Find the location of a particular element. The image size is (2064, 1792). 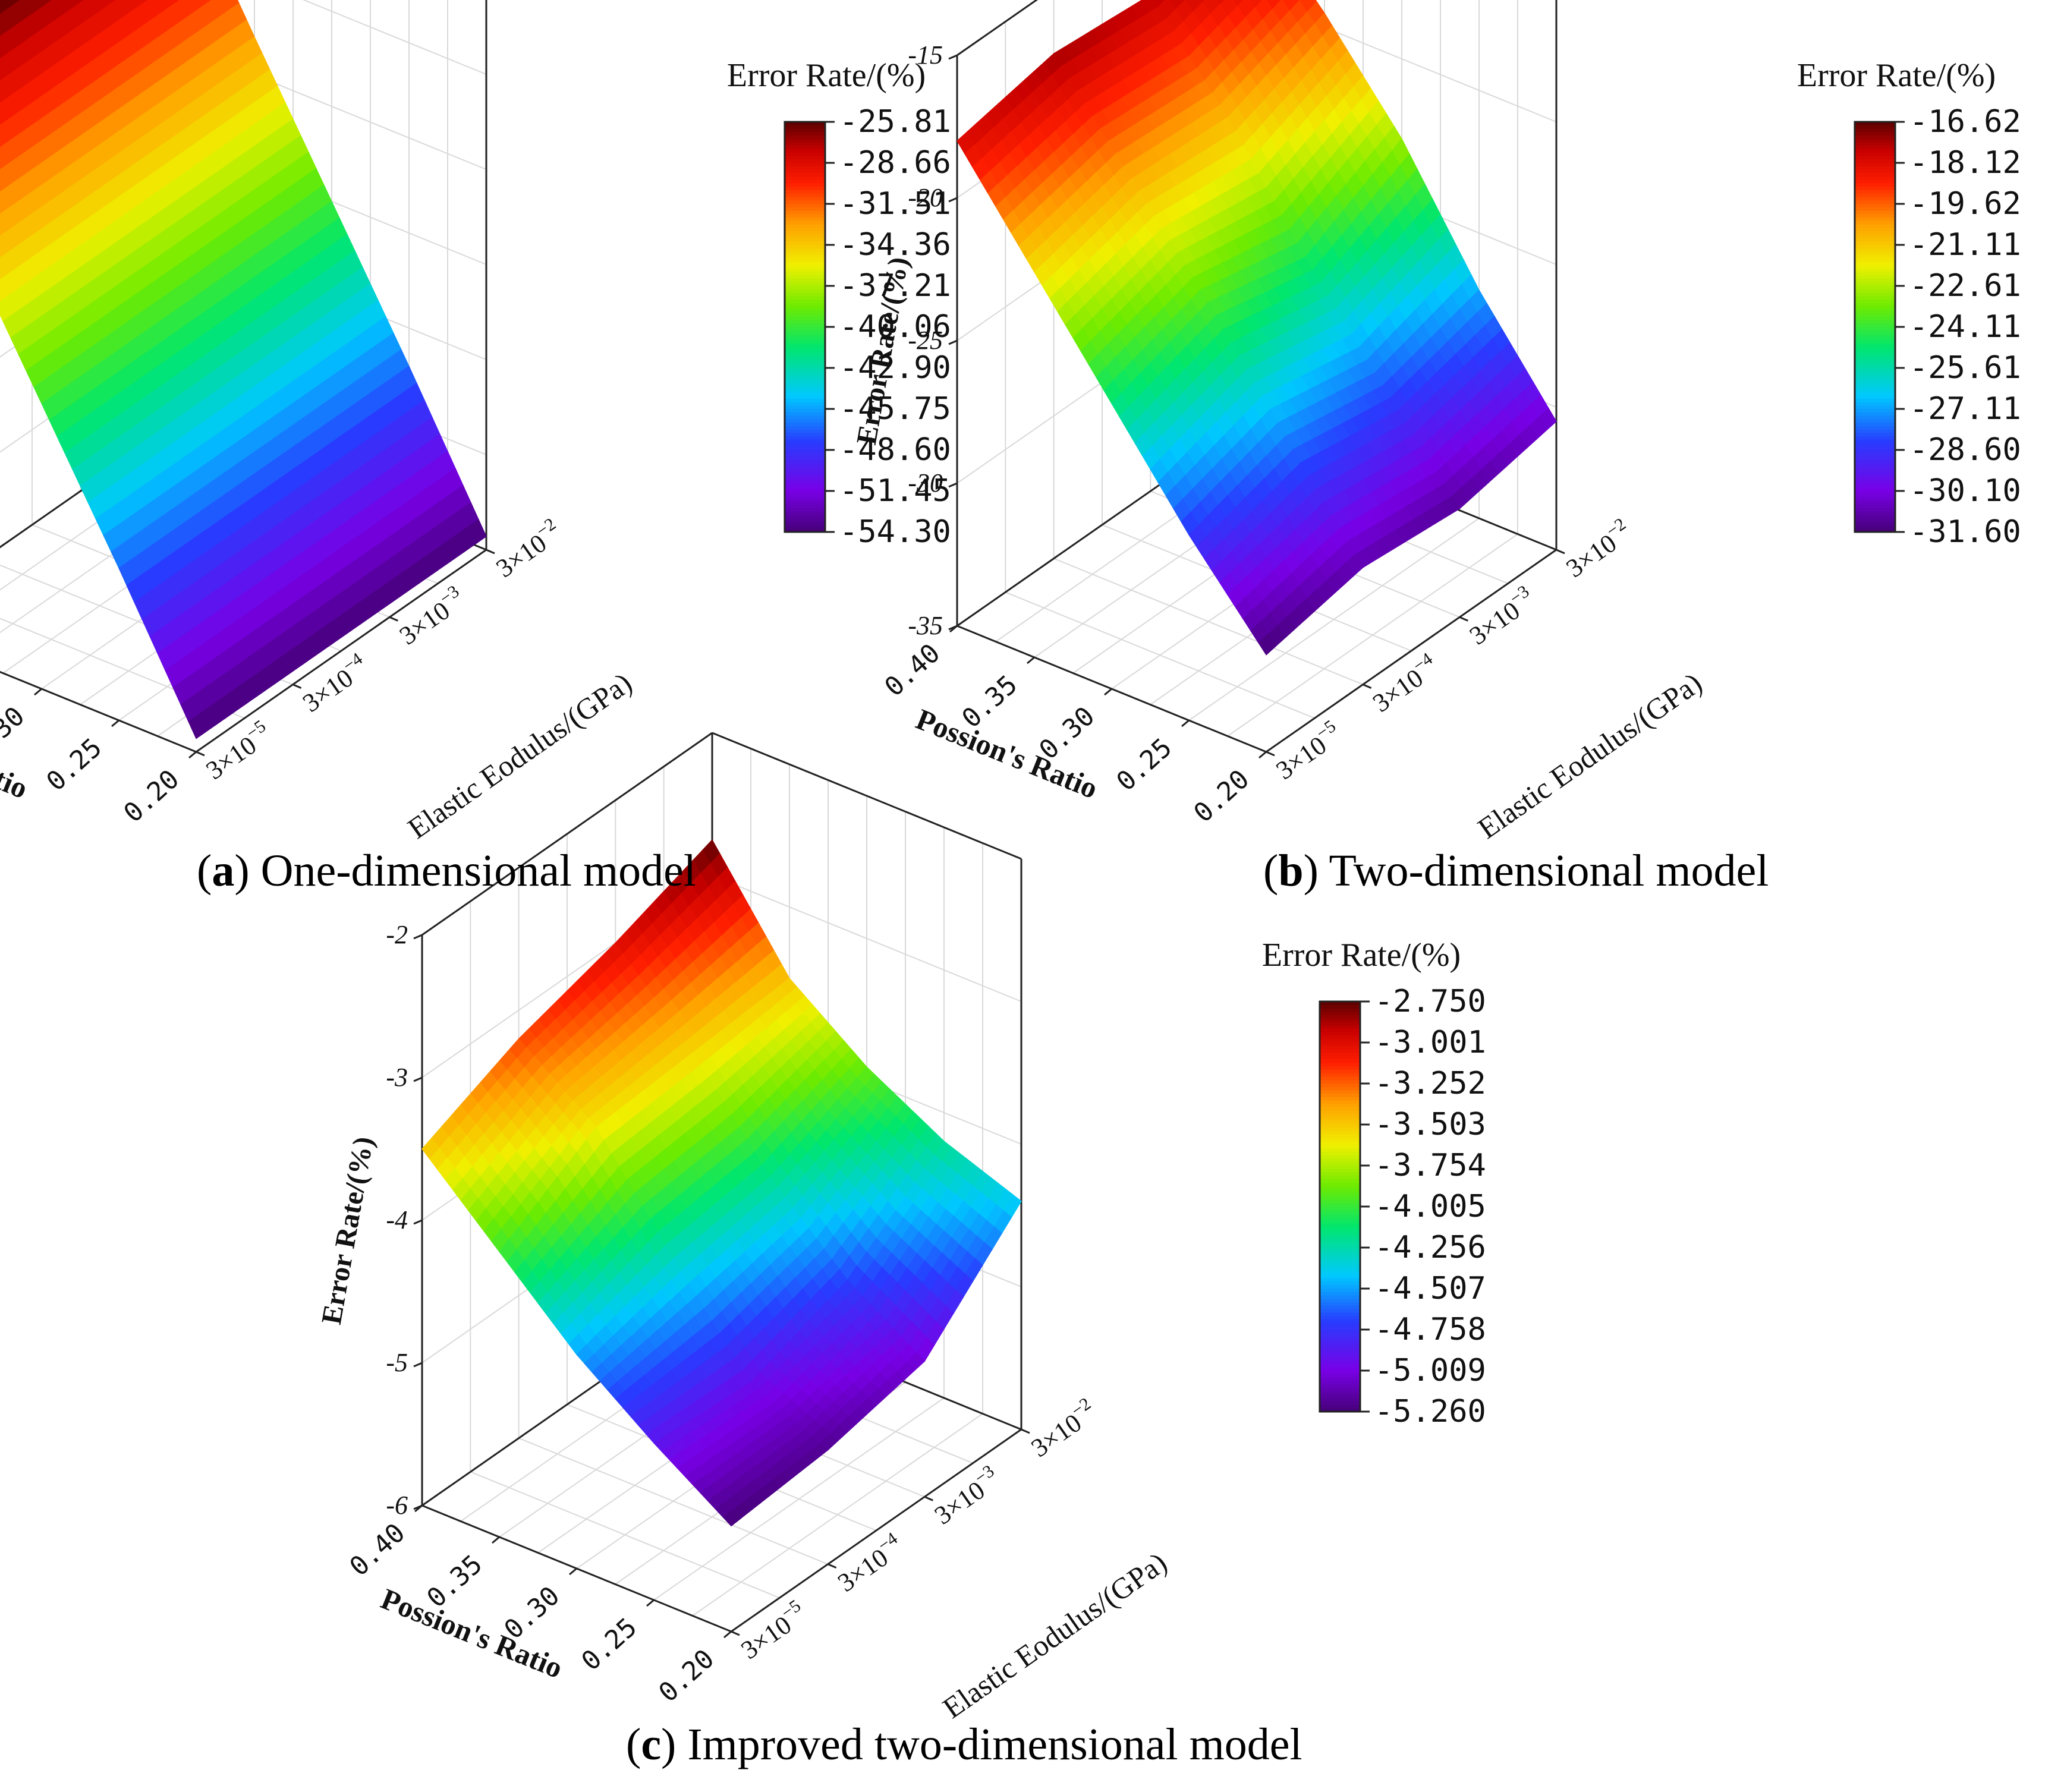

y-axis-label: Elastic Eodulus/(GPa) is located at coordinates (520, 755).